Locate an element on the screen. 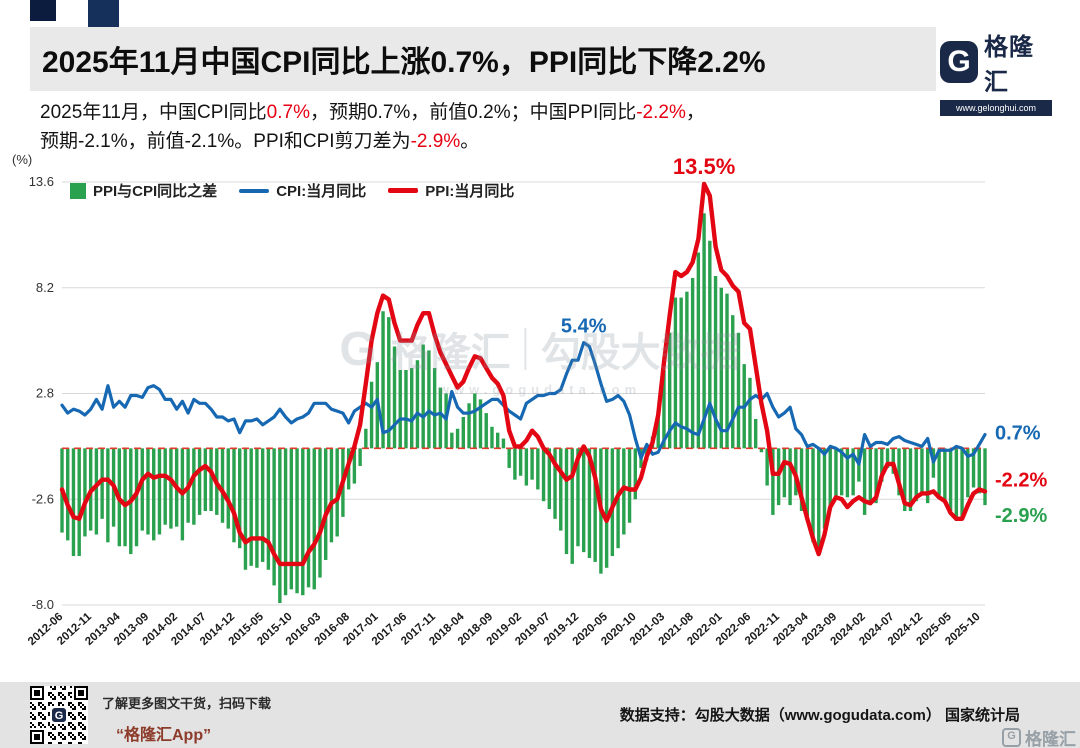 Image resolution: width=1080 pixels, height=748 pixels. page-title: 2025年11月中国CPI同比上涨0.7%，PPI同比下降2.2% is located at coordinates (404, 62).